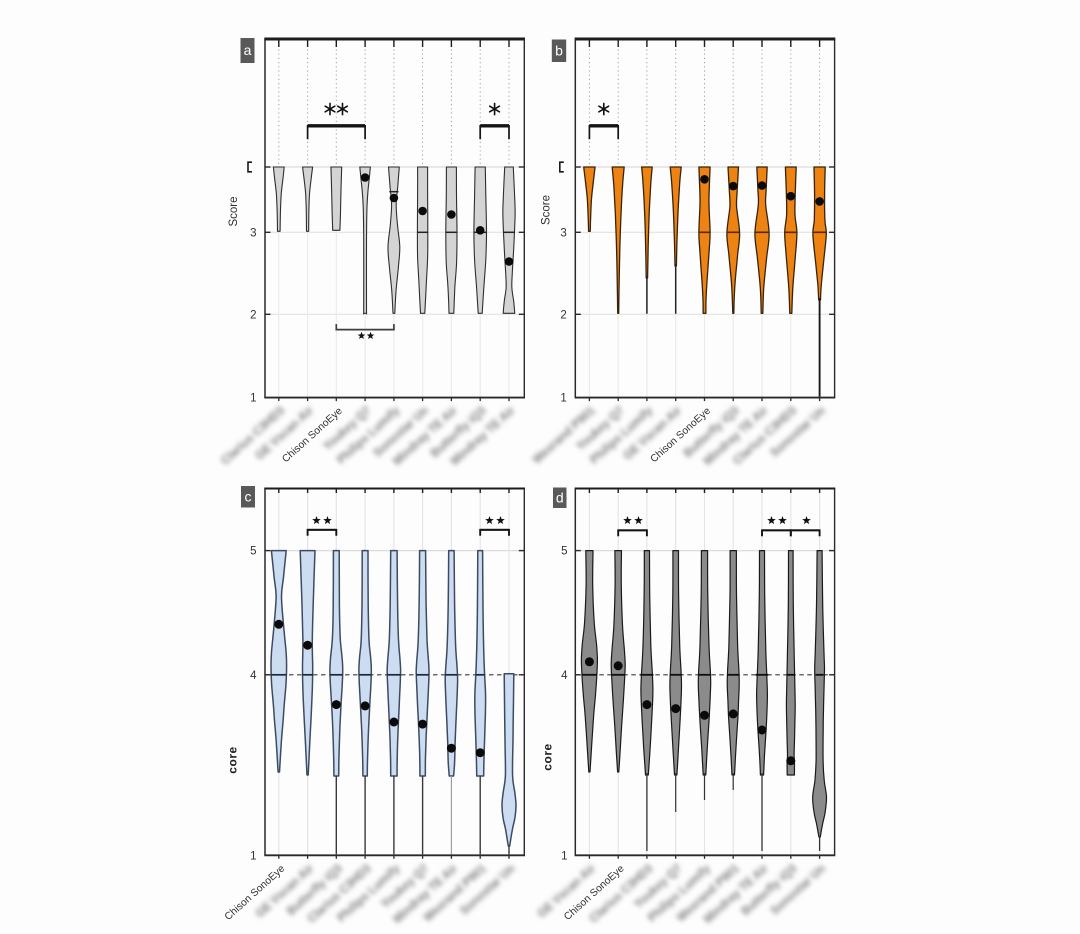  Describe the element at coordinates (248, 50) in the screenshot. I see `svg-text: a` at that location.